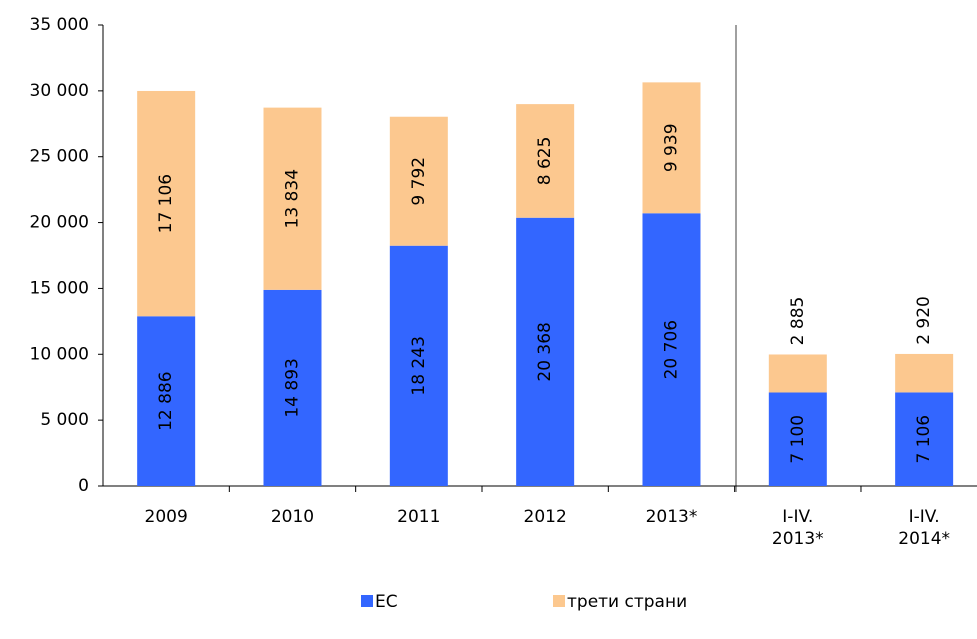 Image resolution: width=977 pixels, height=639 pixels. I want to click on value-label: 13 834, so click(292, 198).